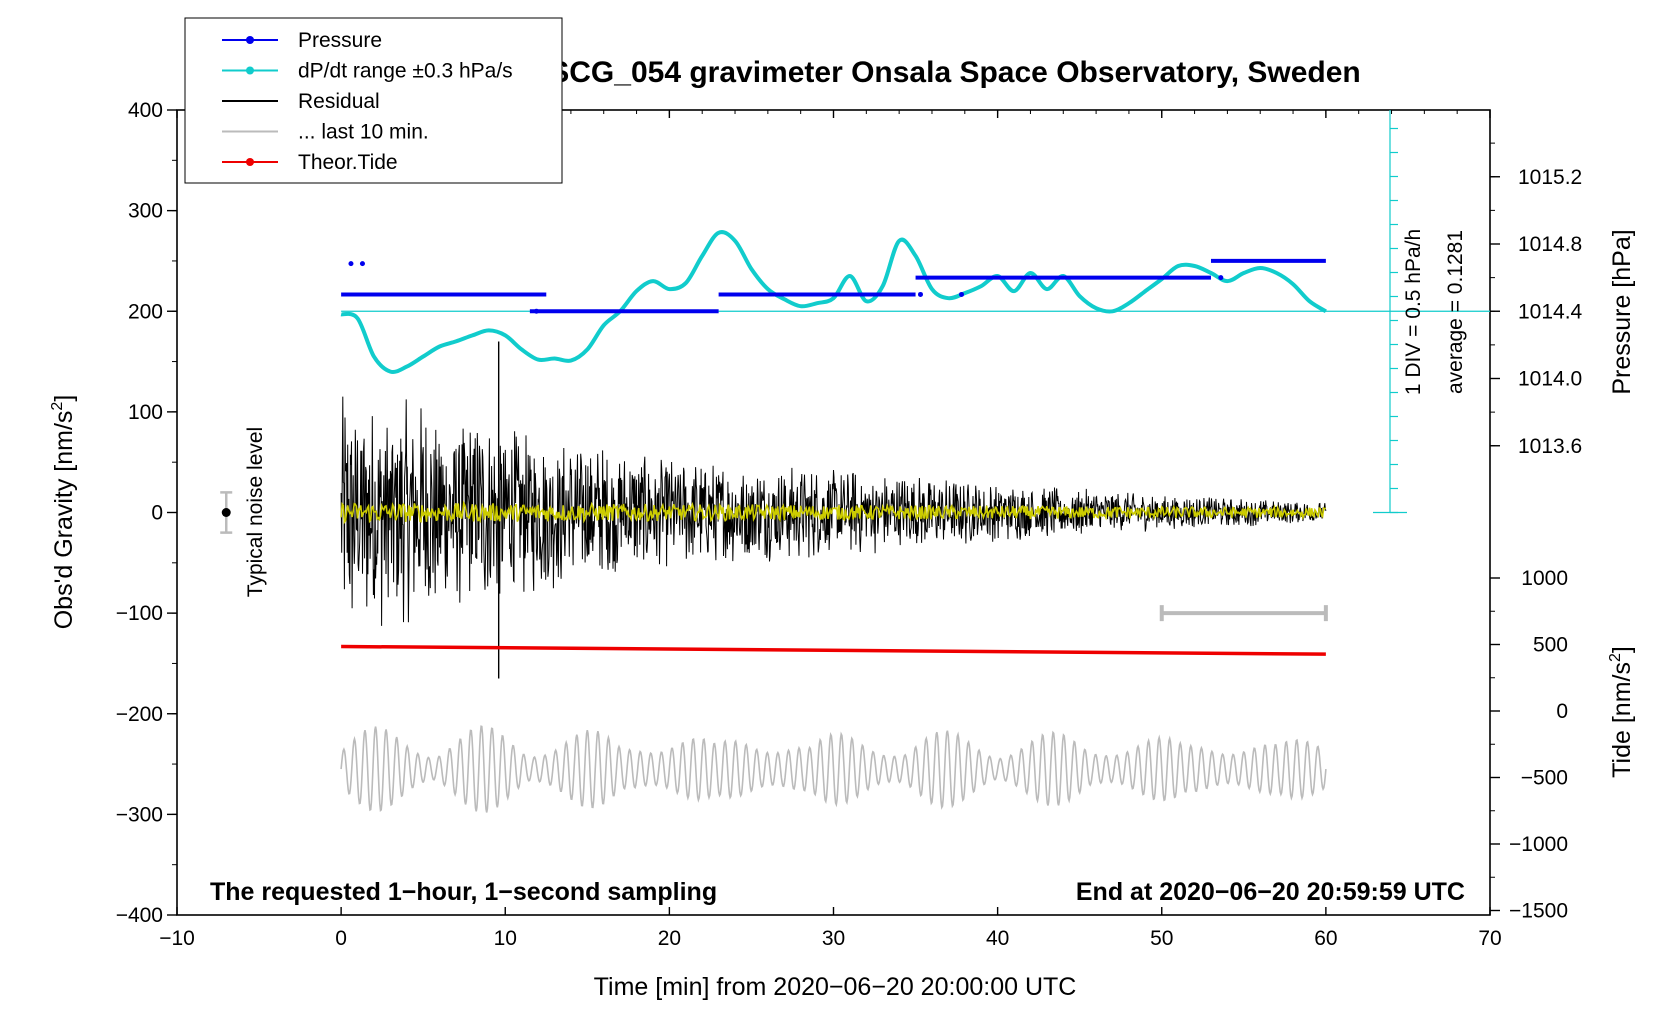  I want to click on average-label: average = 0.1281, so click(1455, 312).